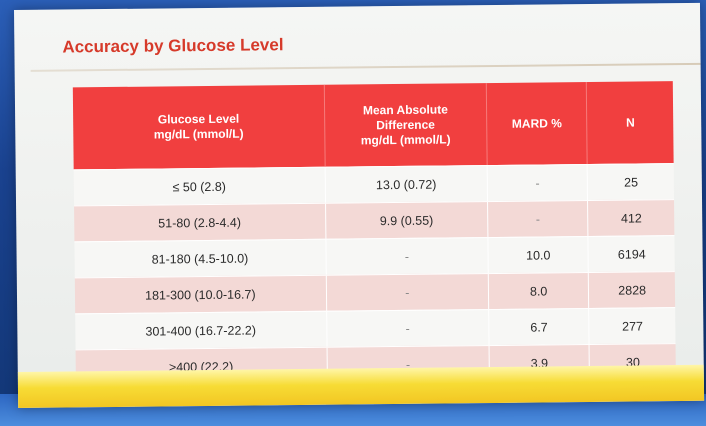 This screenshot has height=426, width=706. Describe the element at coordinates (200, 294) in the screenshot. I see `cell-glucose-level: 181-300 (10.0-16.7)` at that location.